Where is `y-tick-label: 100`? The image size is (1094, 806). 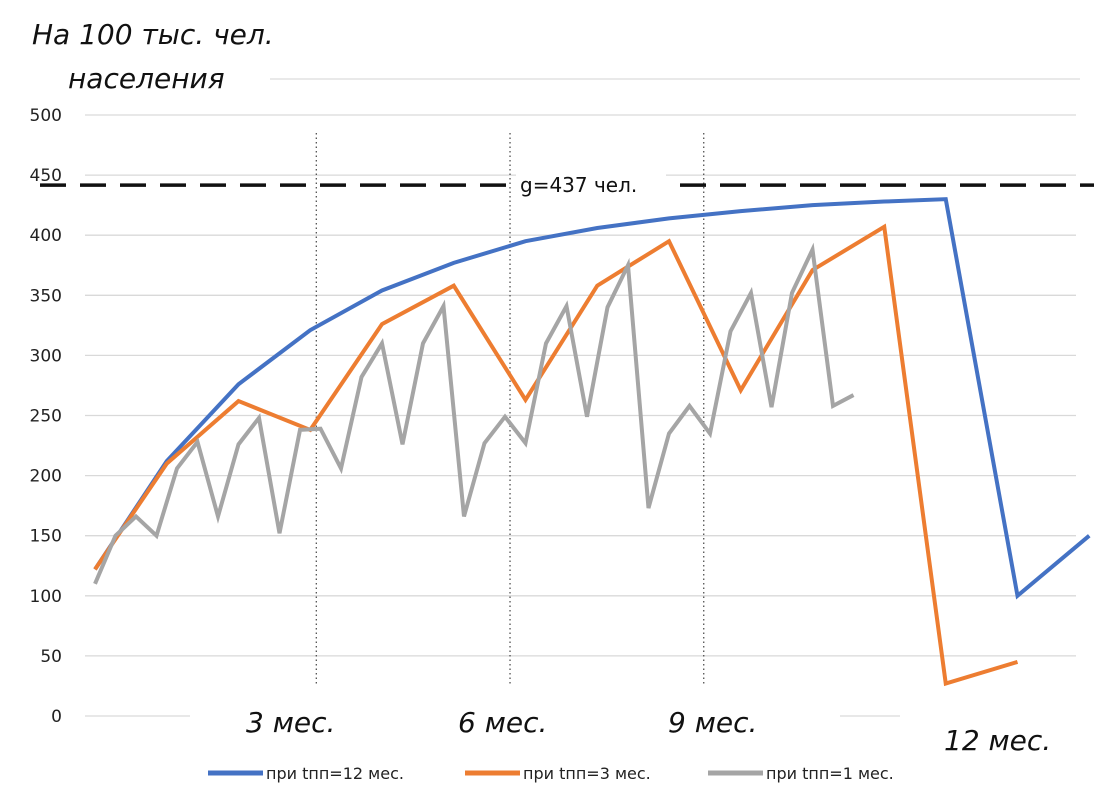 y-tick-label: 100 is located at coordinates (46, 597).